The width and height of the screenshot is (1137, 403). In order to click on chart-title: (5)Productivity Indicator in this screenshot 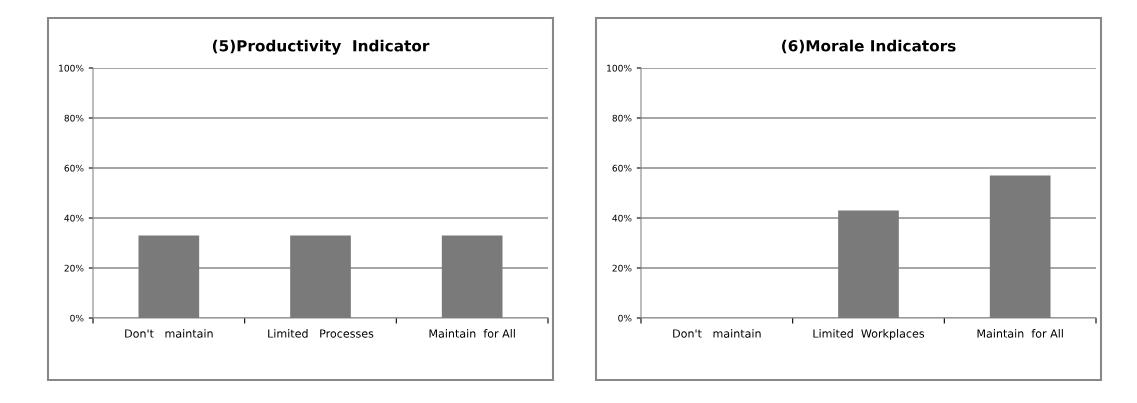, I will do `click(321, 47)`.